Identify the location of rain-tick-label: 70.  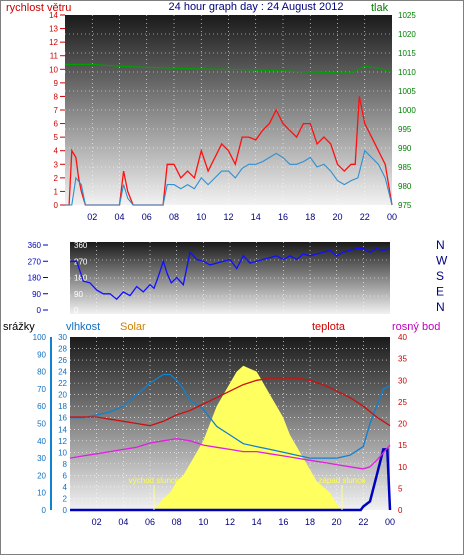
(41, 389).